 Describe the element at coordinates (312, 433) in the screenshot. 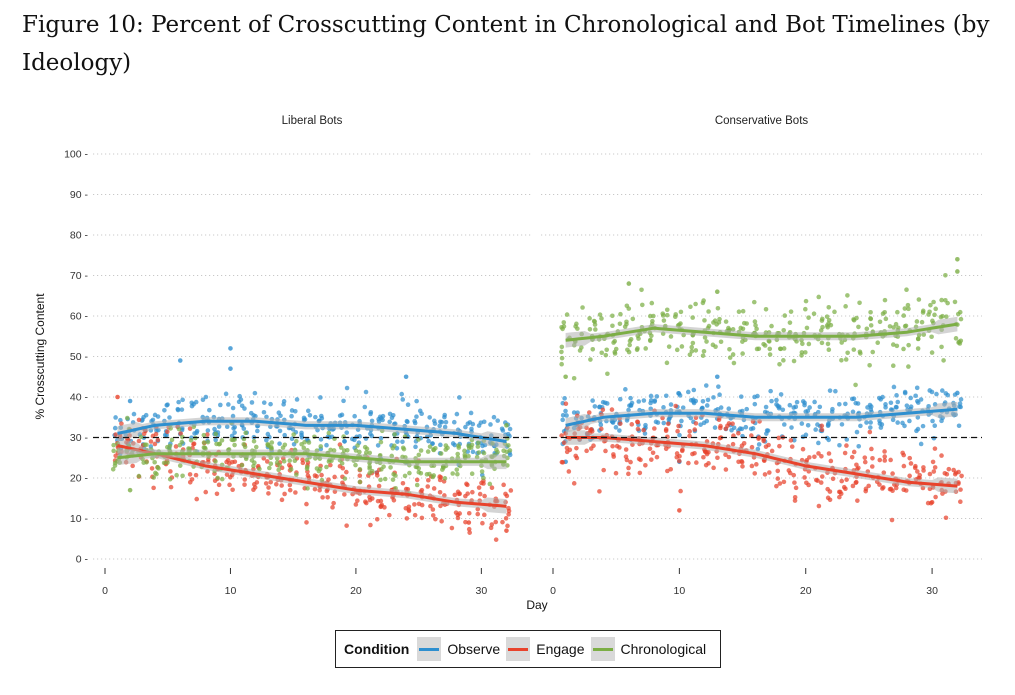

I see `confidence-band-observe` at that location.